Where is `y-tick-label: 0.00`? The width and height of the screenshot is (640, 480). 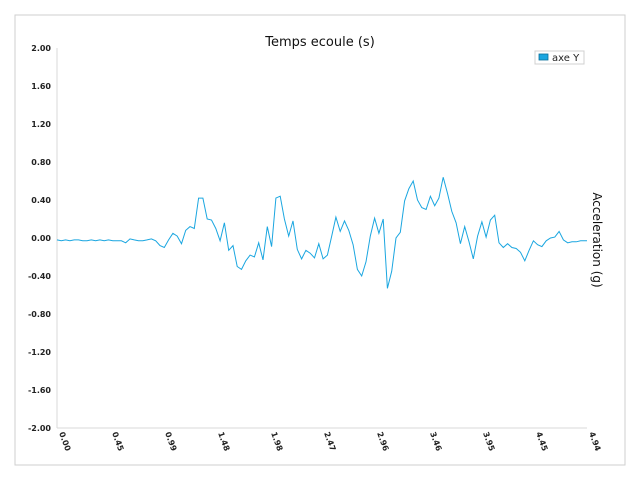
y-tick-label: 0.00 is located at coordinates (41, 238).